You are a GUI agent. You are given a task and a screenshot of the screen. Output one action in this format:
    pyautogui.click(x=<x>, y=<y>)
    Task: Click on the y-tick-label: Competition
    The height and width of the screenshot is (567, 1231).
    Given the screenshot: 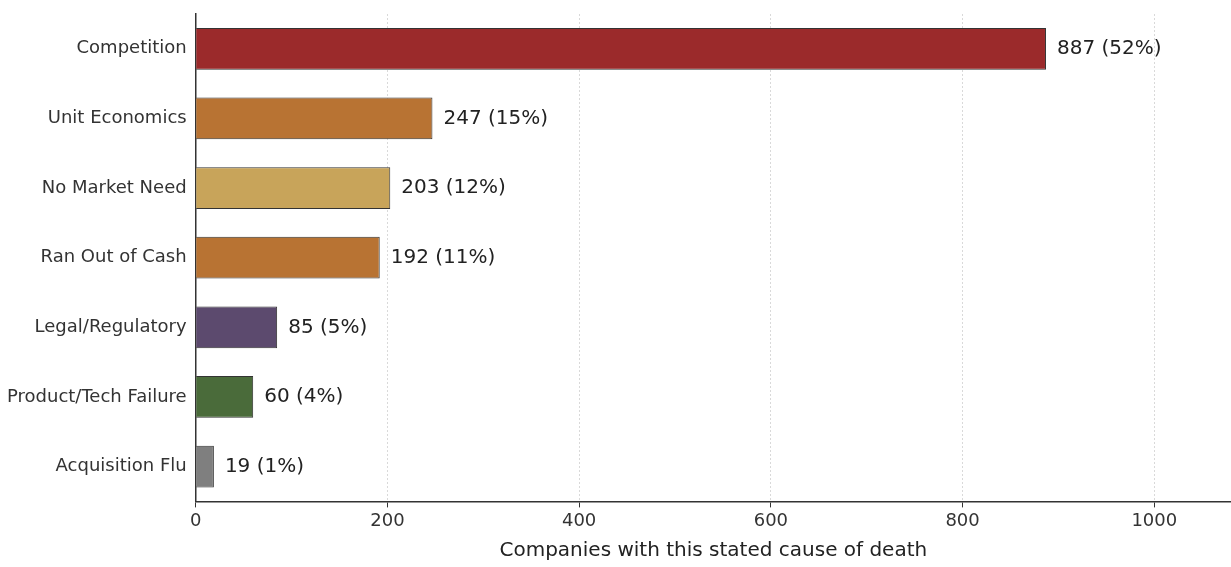 What is the action you would take?
    pyautogui.click(x=131, y=47)
    